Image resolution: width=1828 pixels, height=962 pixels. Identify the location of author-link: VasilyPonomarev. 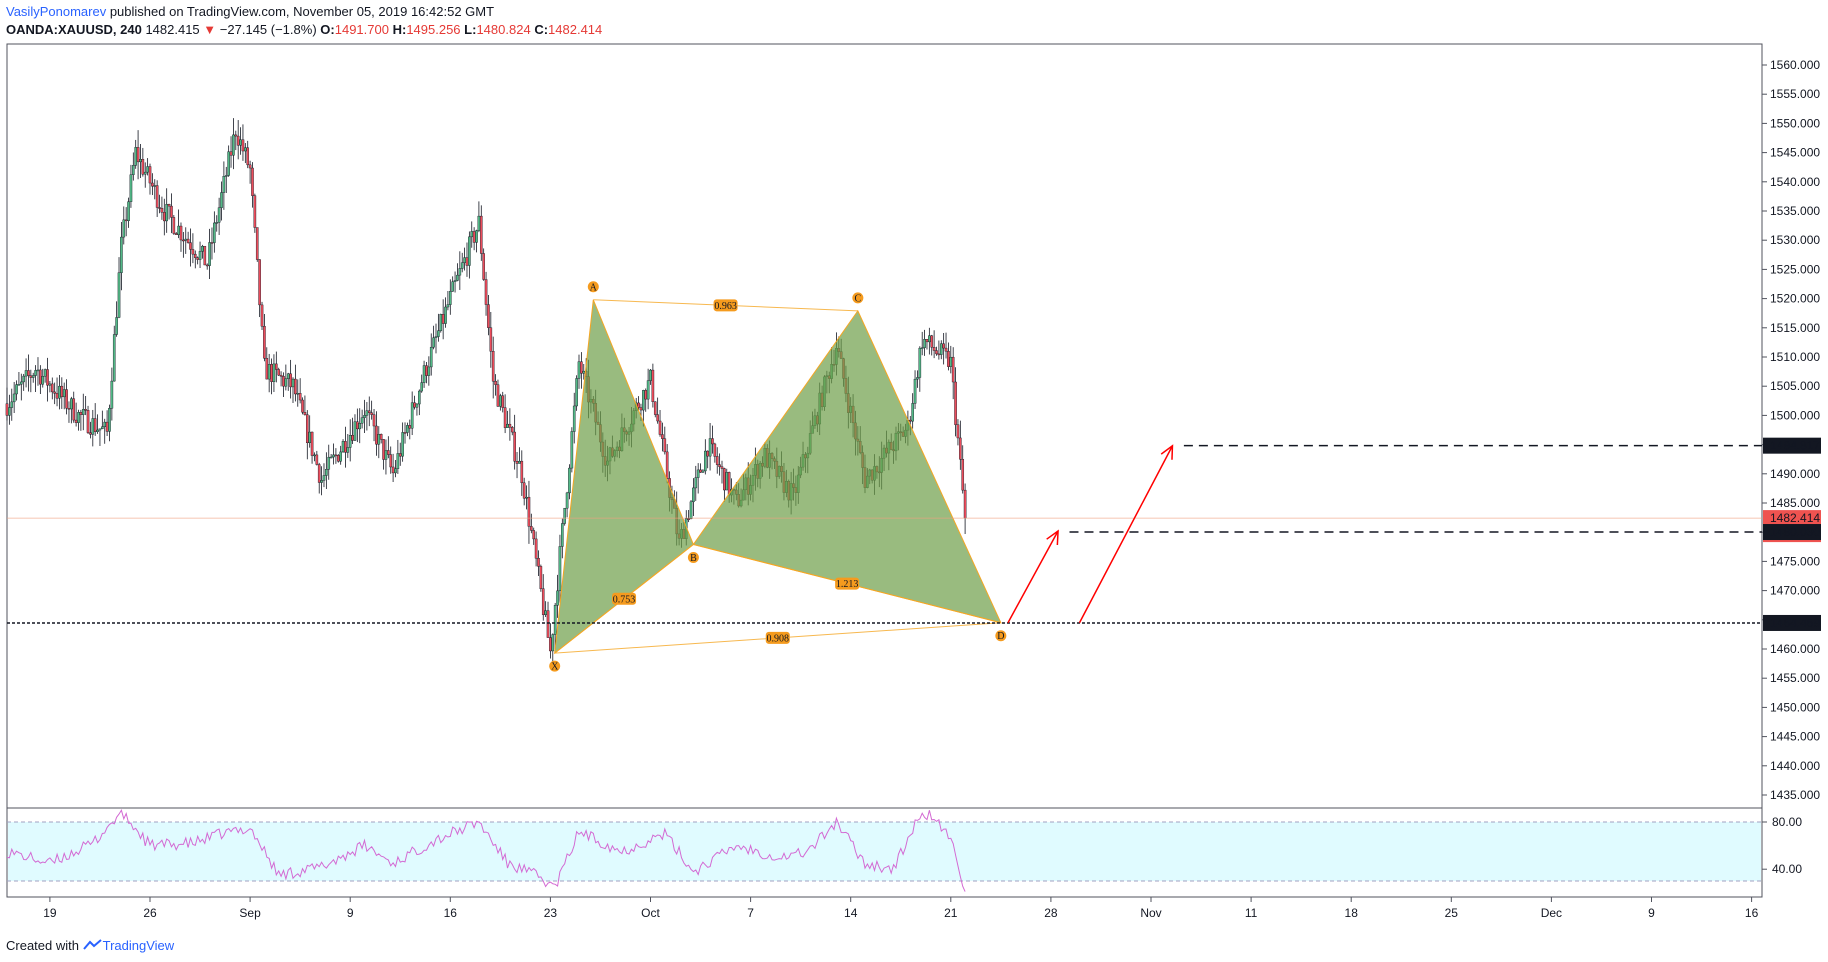
(56, 11).